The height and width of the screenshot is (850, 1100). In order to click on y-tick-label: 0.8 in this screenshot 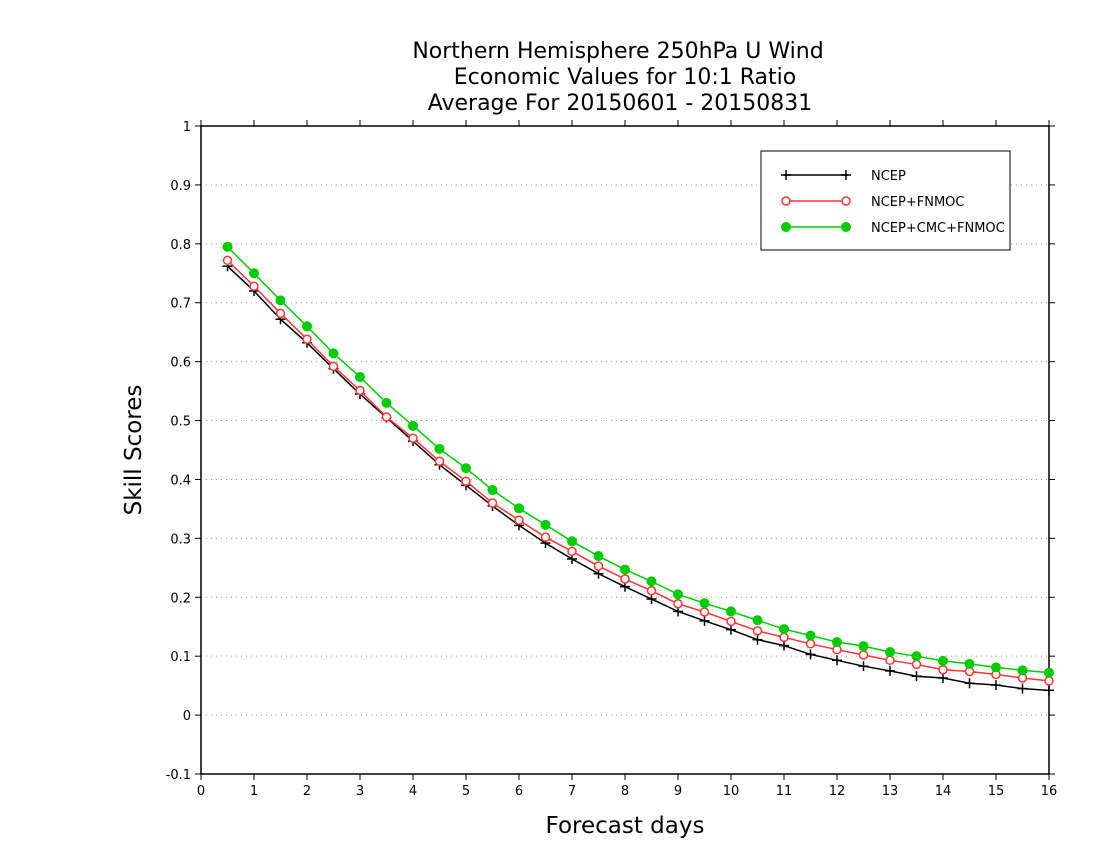, I will do `click(180, 245)`.